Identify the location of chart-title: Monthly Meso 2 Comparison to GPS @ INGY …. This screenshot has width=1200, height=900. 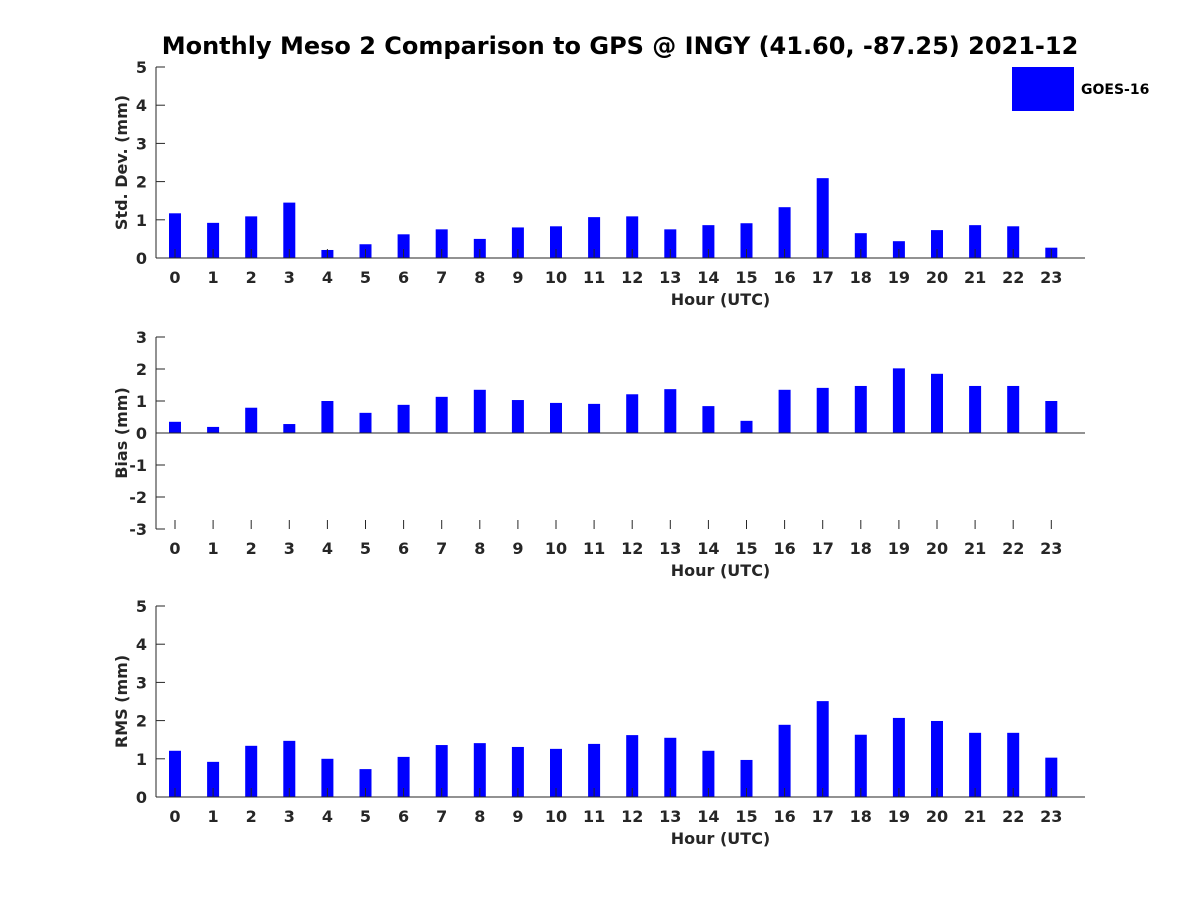
(620, 46).